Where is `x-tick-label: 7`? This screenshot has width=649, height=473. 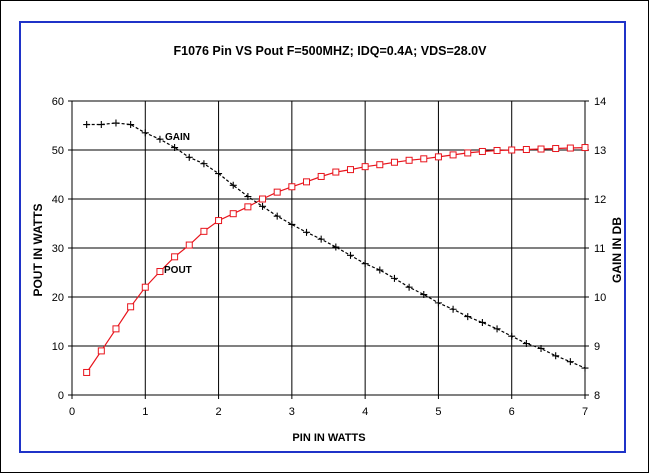
x-tick-label: 7 is located at coordinates (585, 412).